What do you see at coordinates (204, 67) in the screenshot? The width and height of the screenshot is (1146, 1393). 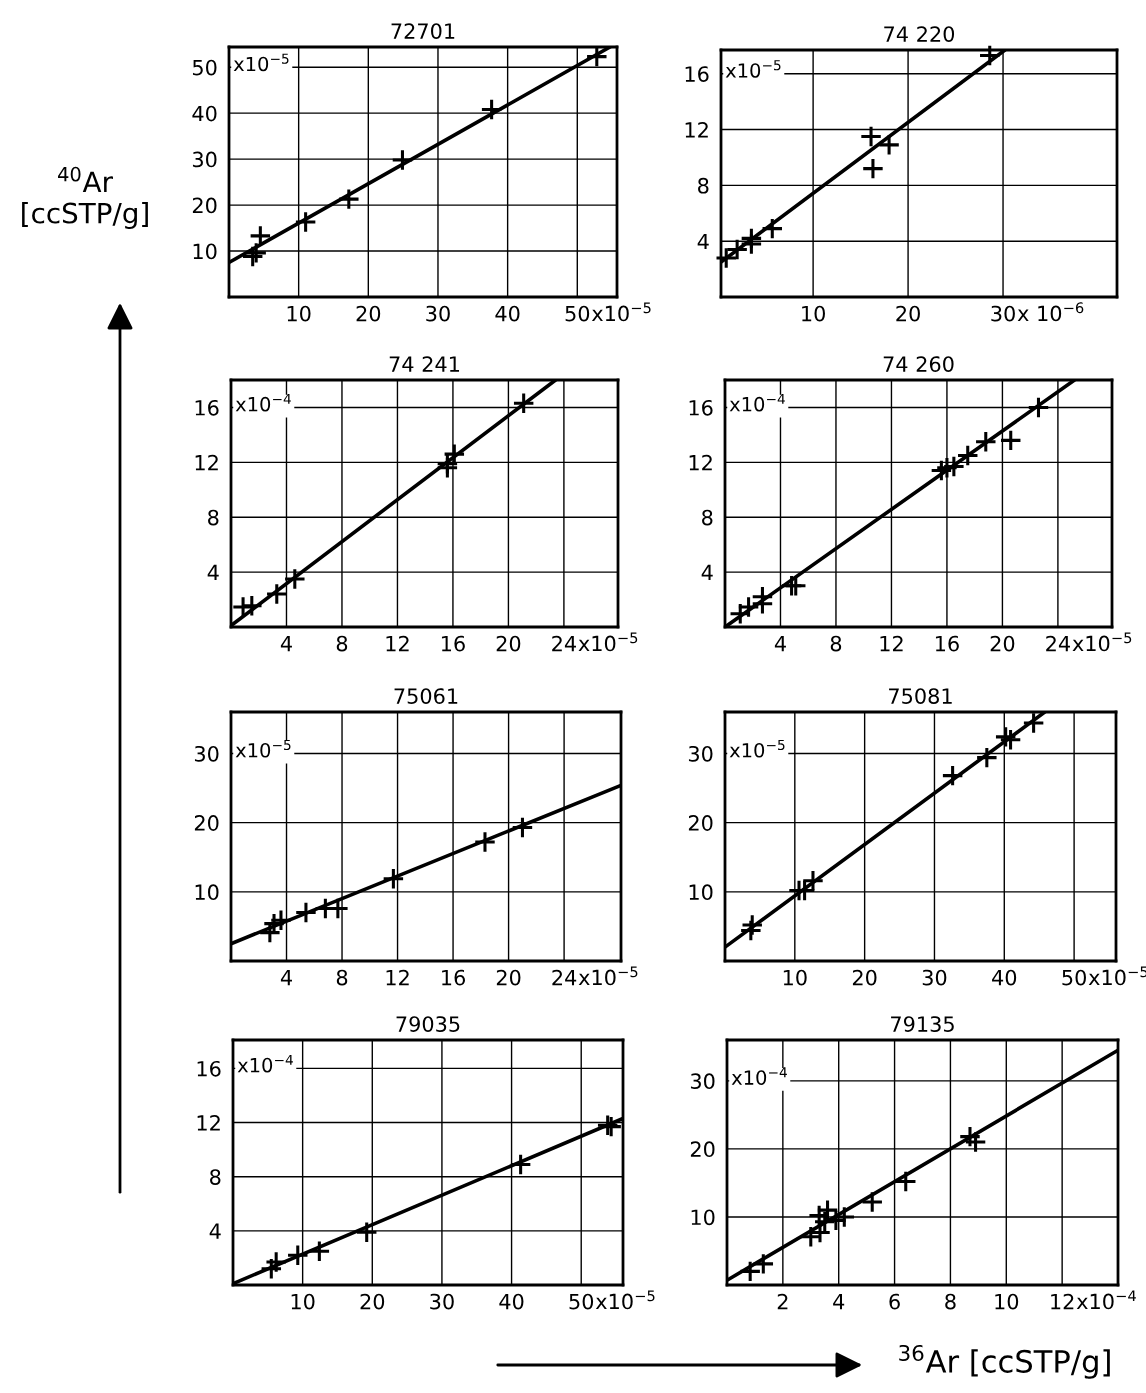 I see `y-tick-label: 50` at bounding box center [204, 67].